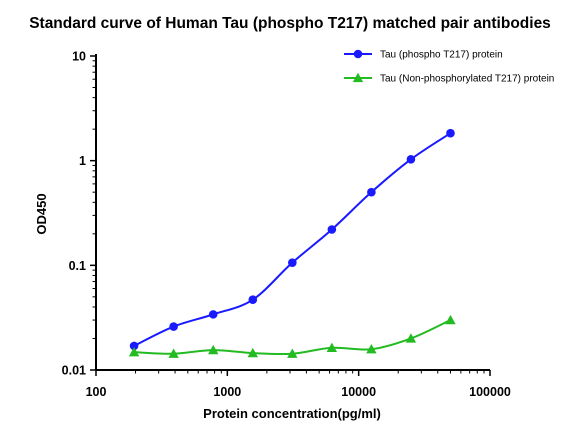 The width and height of the screenshot is (584, 437). What do you see at coordinates (292, 413) in the screenshot?
I see `x-axis-title: Protein concentration(pg/ml)` at bounding box center [292, 413].